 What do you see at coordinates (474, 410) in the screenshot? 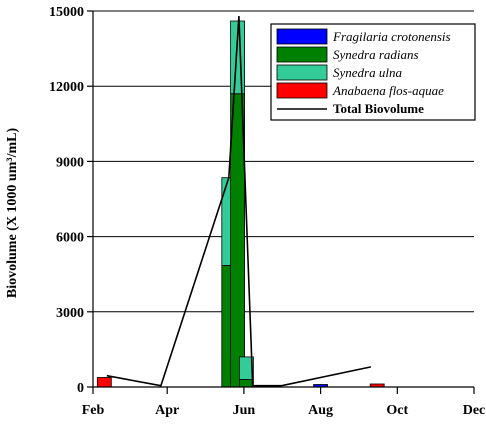
I see `x-tick-label: Dec` at bounding box center [474, 410].